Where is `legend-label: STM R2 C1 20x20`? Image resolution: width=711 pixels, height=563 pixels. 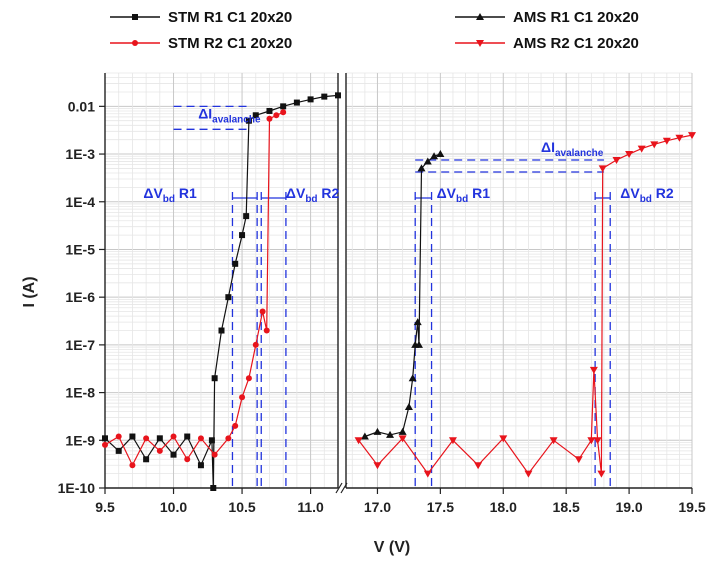 legend-label: STM R2 C1 20x20 is located at coordinates (230, 43).